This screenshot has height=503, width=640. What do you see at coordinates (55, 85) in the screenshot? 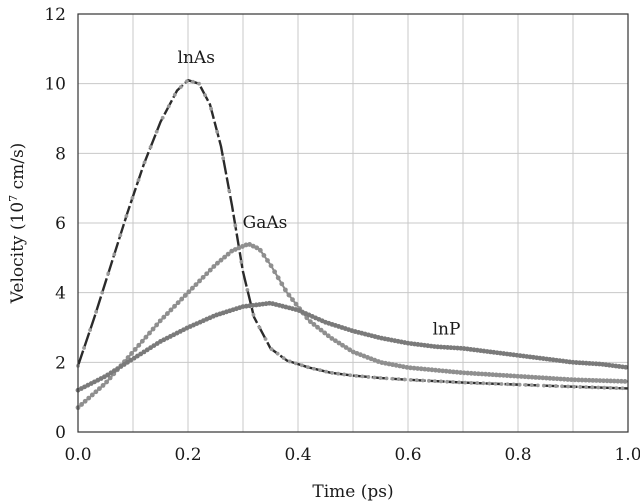
I see `y-tick-label: 10` at bounding box center [55, 85].